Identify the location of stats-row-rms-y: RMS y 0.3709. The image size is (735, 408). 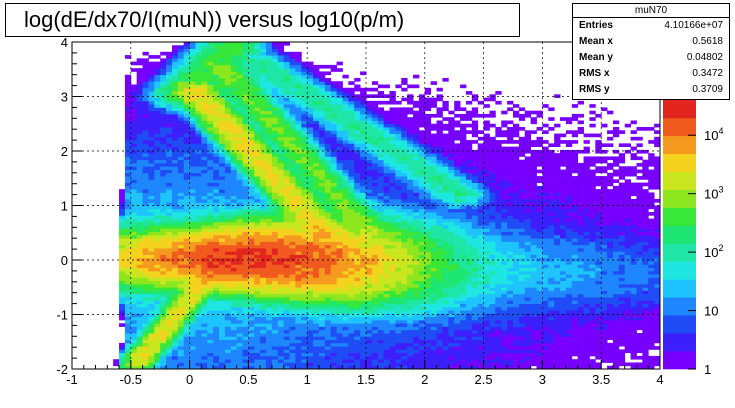
(651, 90).